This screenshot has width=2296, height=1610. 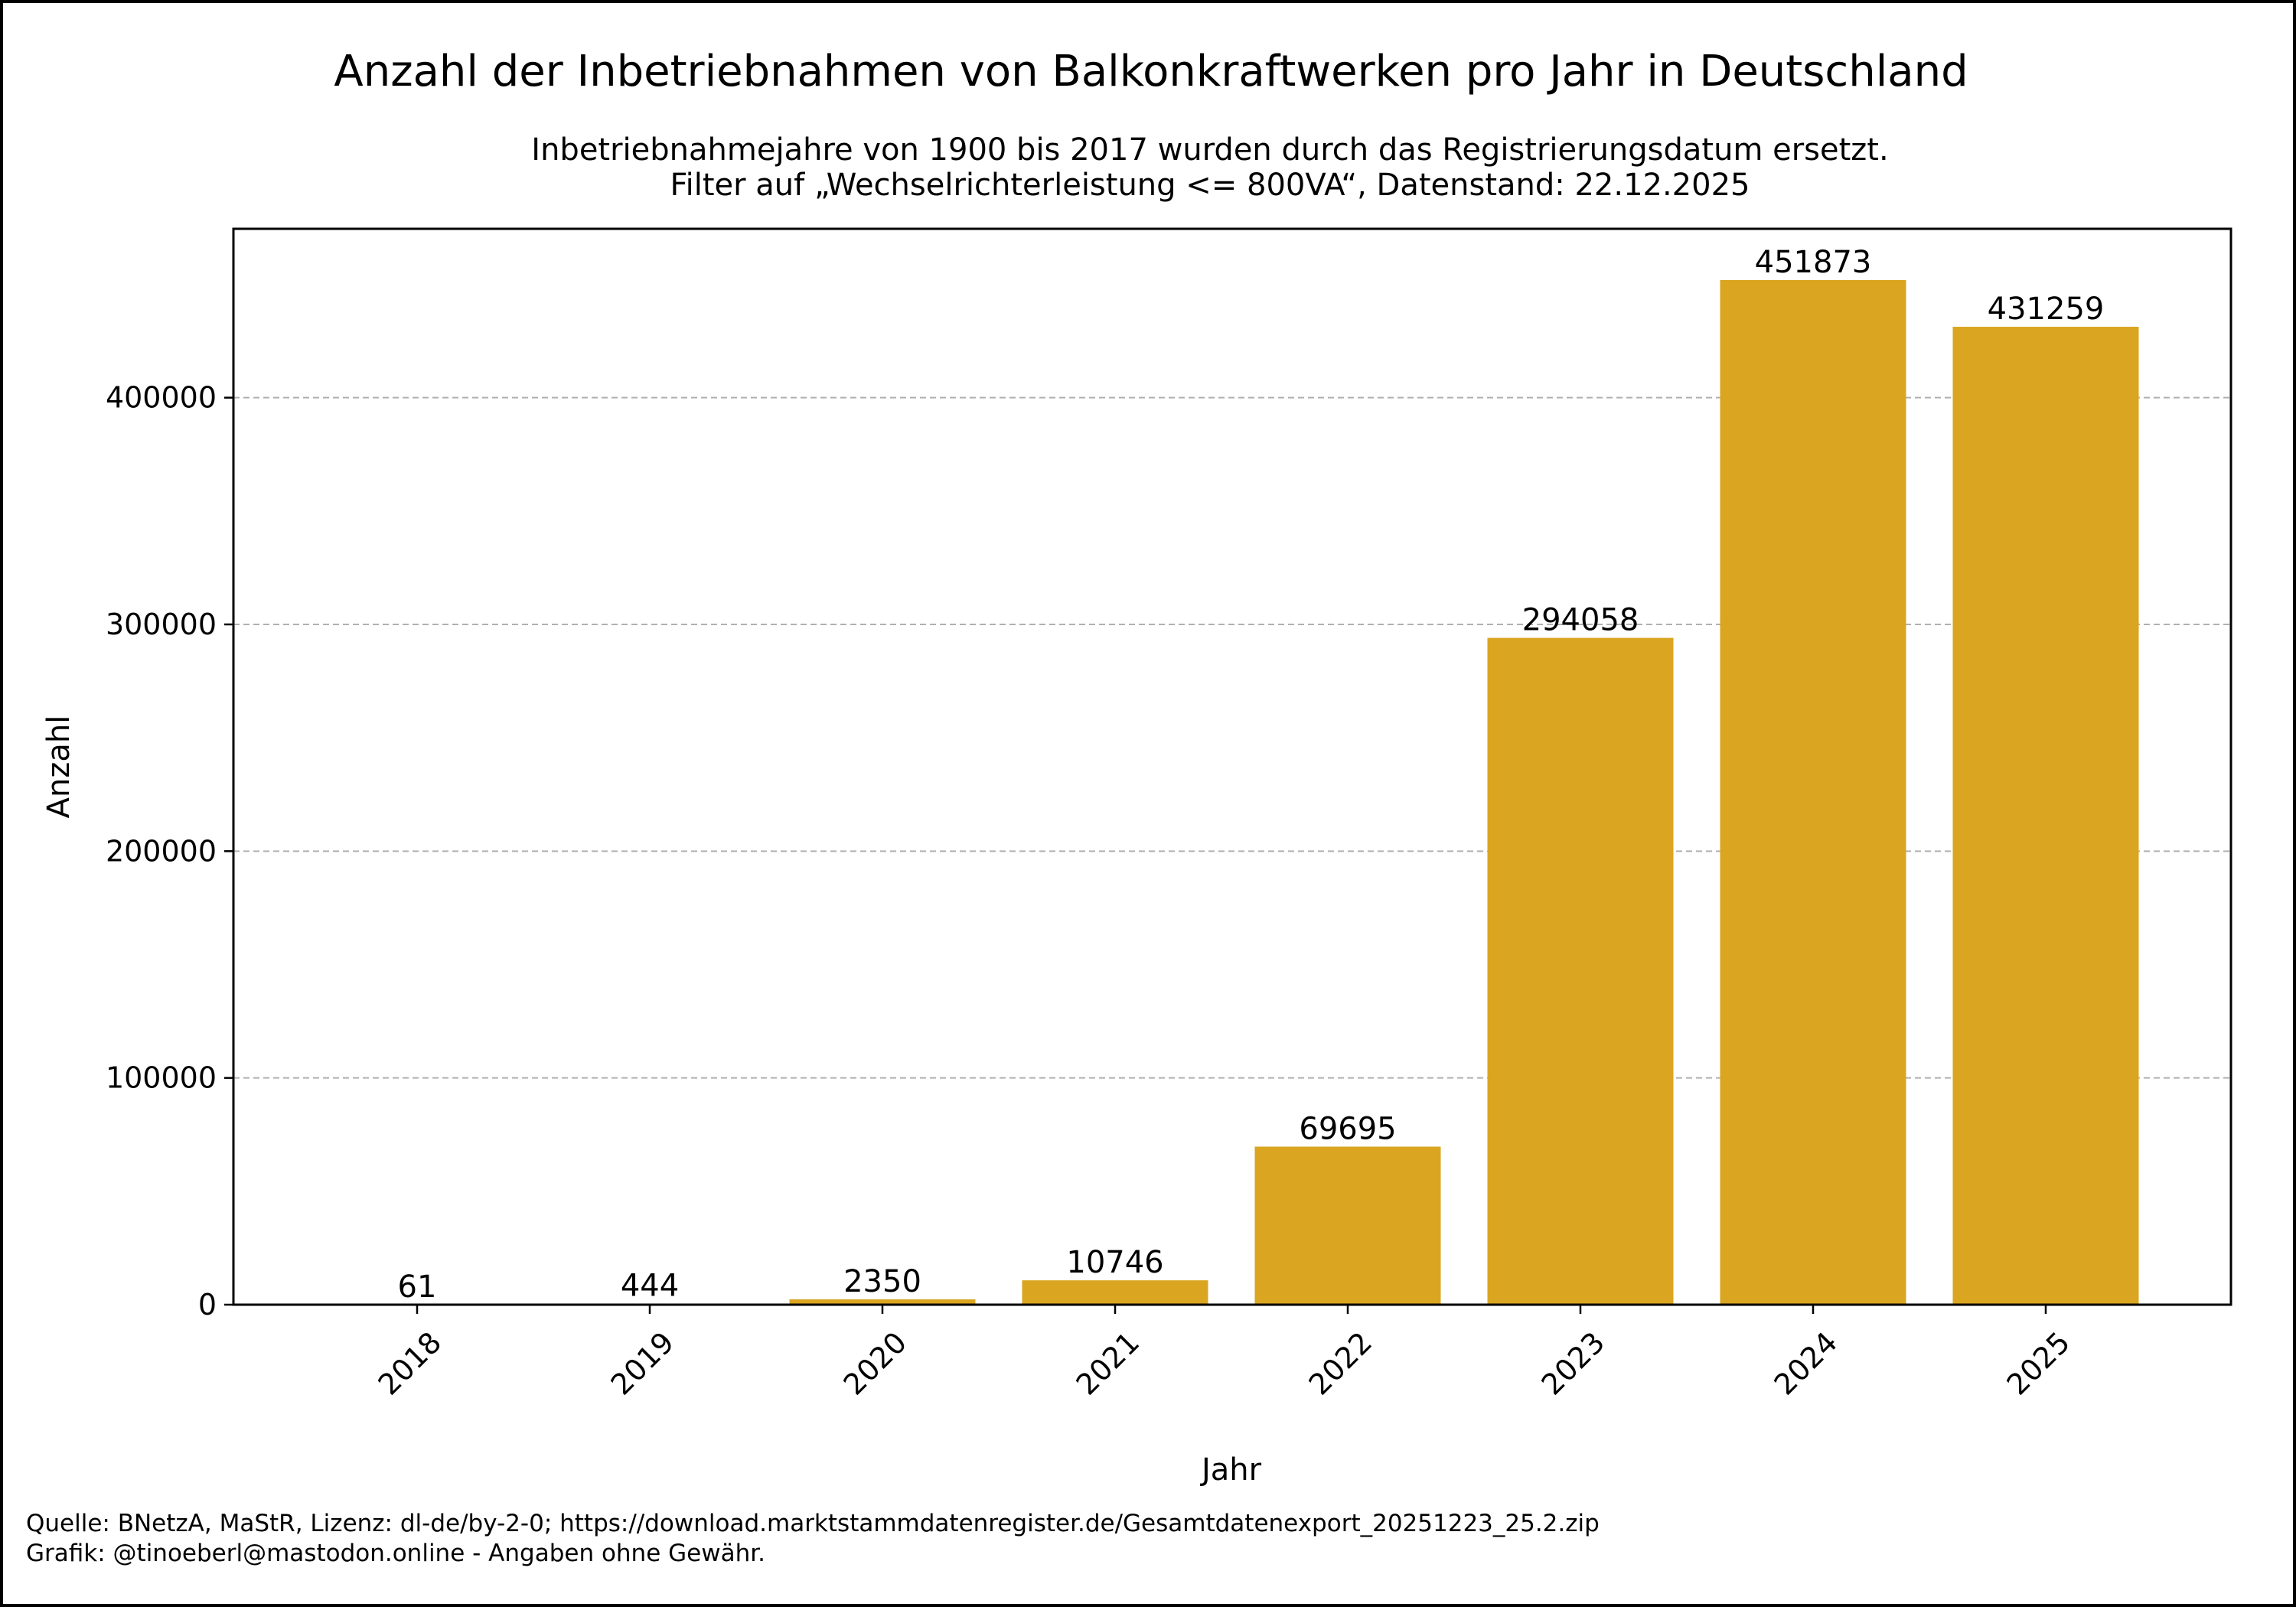 I want to click on data-label-2018: 61, so click(x=417, y=1287).